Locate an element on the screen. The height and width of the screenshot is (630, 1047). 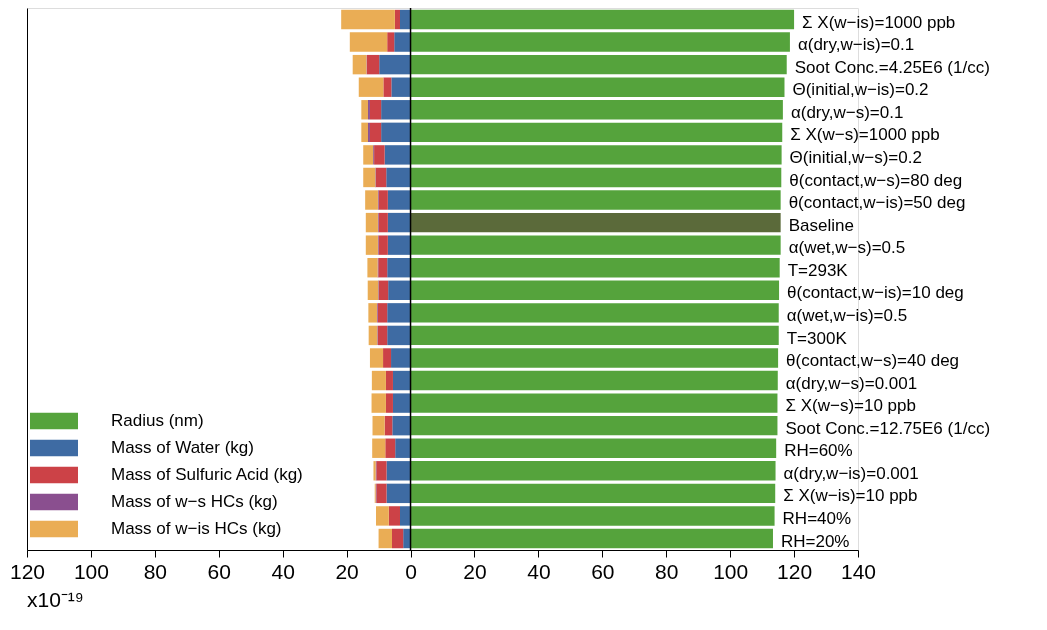
y-tick-label: T=293K is located at coordinates (818, 270).